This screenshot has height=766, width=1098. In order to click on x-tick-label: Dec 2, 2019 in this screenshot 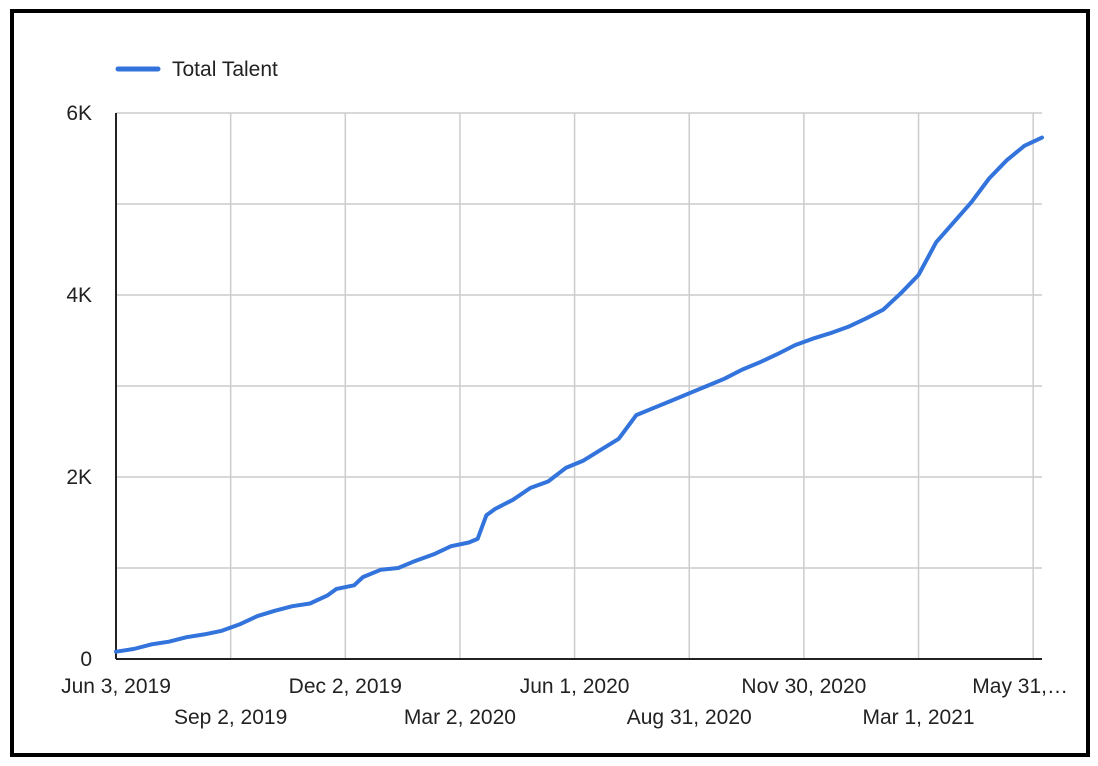, I will do `click(345, 686)`.